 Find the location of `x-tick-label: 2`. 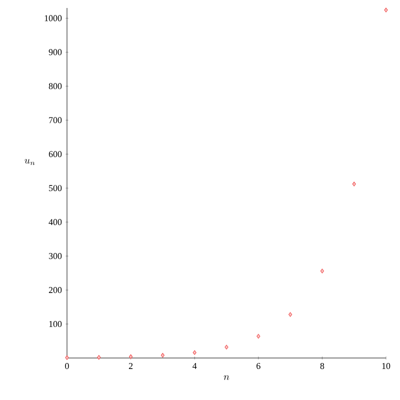

x-tick-label: 2 is located at coordinates (130, 366).